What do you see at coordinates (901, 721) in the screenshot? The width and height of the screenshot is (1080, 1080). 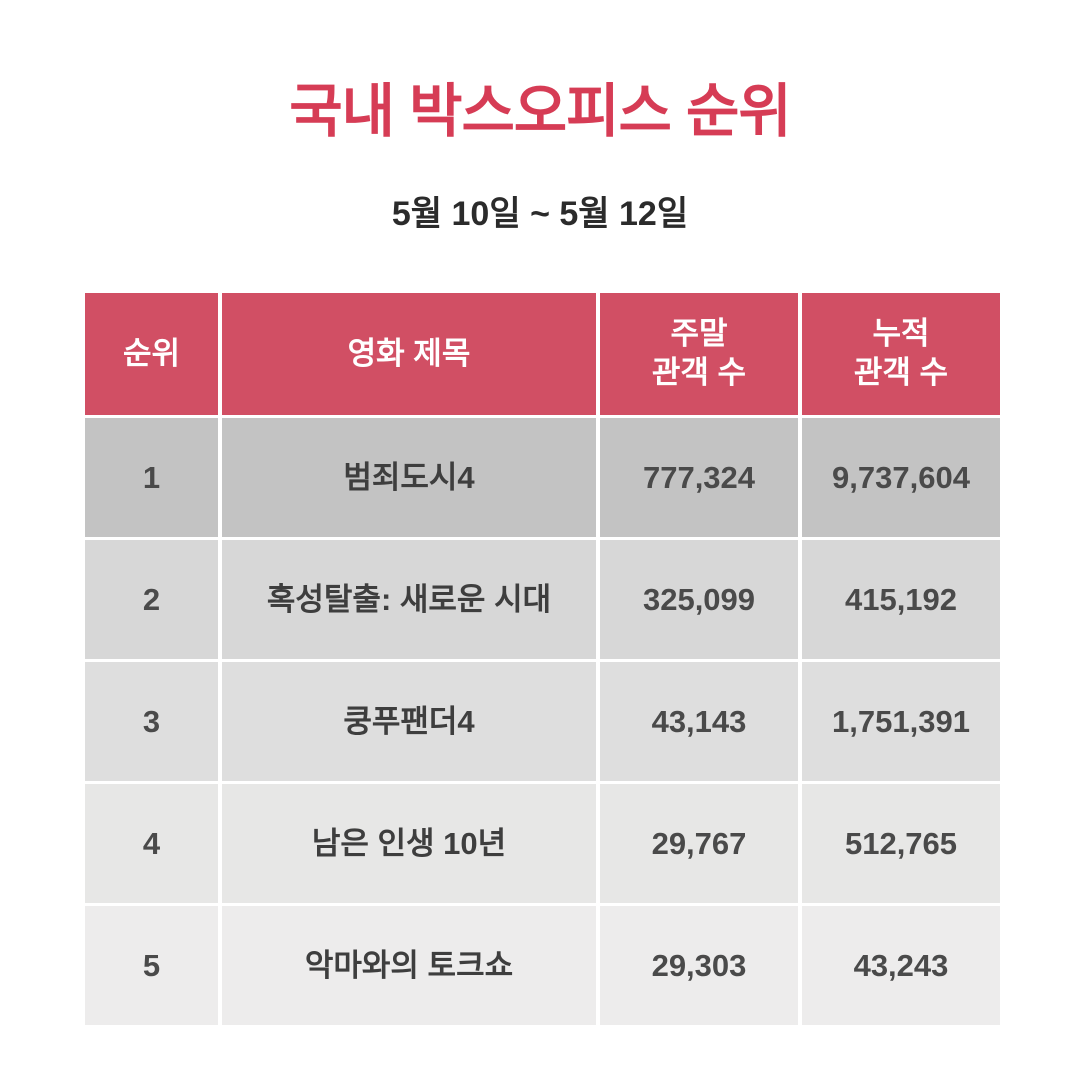 I see `total-audience-value: 1,751,391` at bounding box center [901, 721].